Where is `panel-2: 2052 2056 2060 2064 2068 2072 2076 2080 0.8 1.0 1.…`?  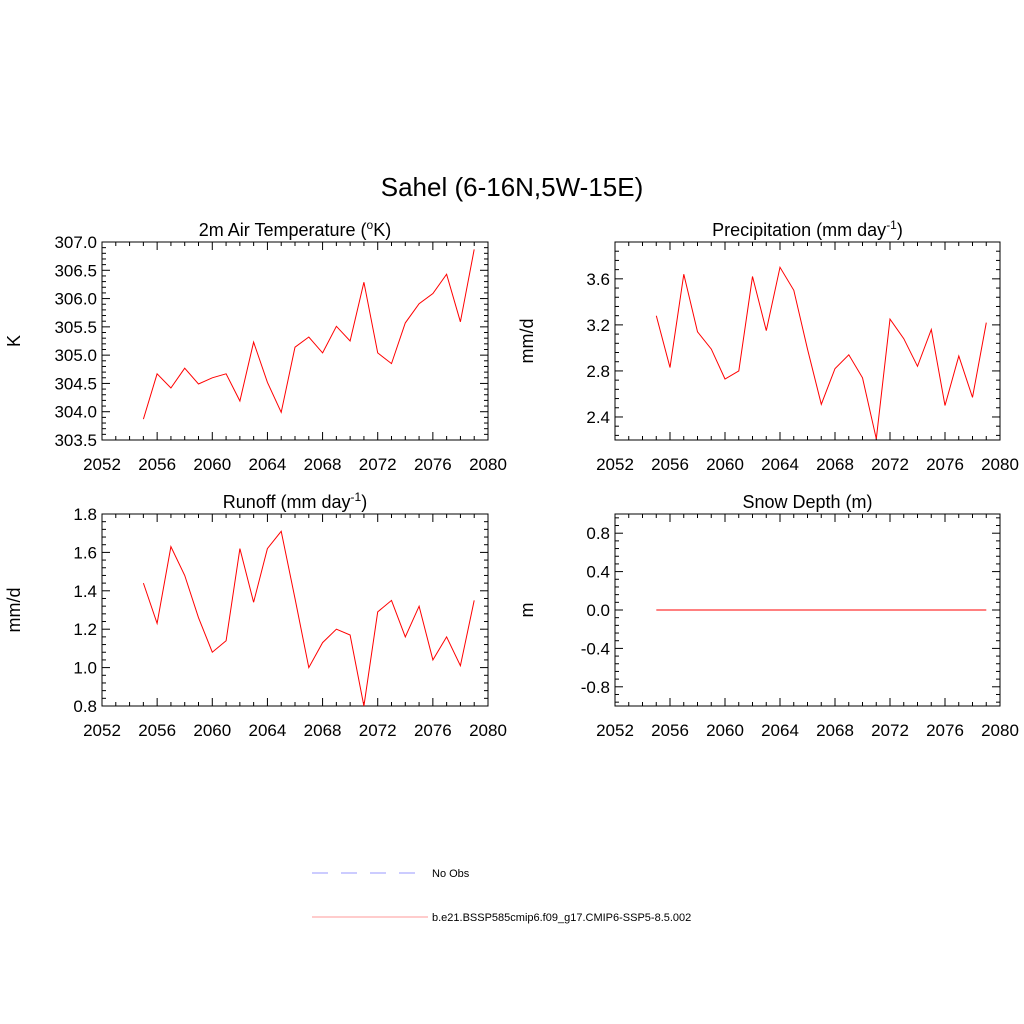 panel-2: 2052 2056 2060 2064 2068 2072 2076 2080 0.8 1.0 1.… is located at coordinates (255, 615).